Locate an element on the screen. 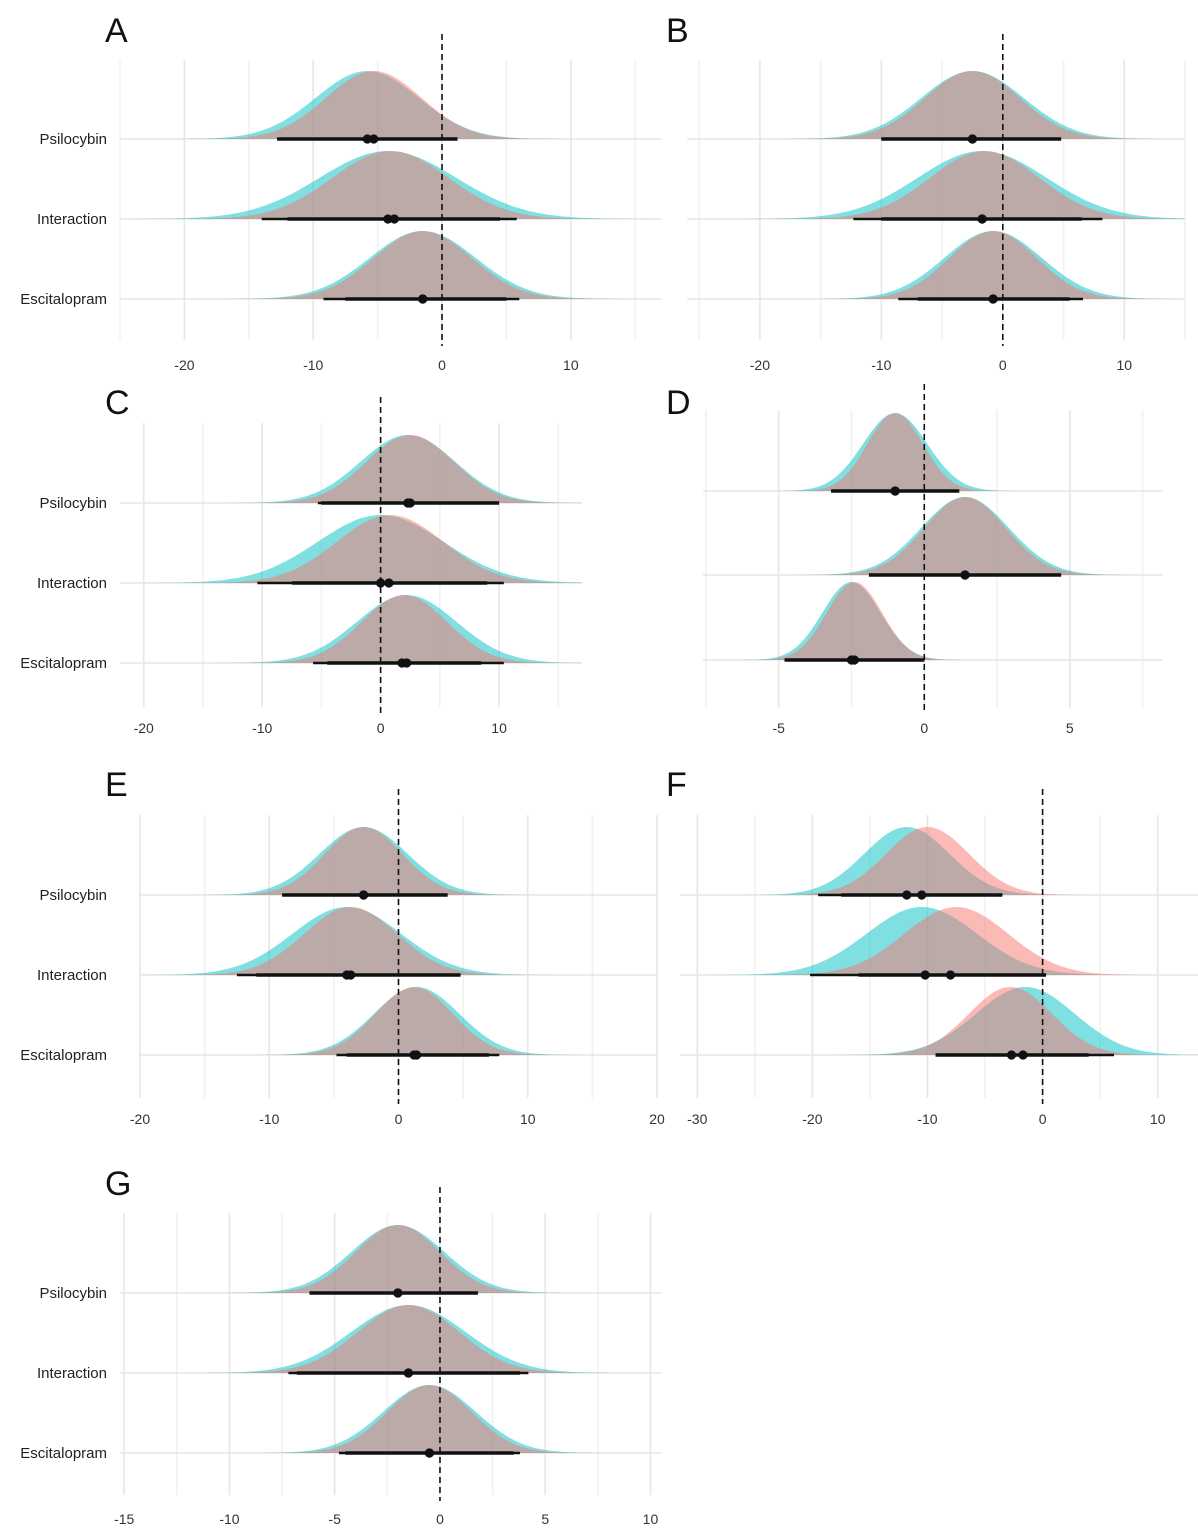  panel-letter: E is located at coordinates (116, 785).